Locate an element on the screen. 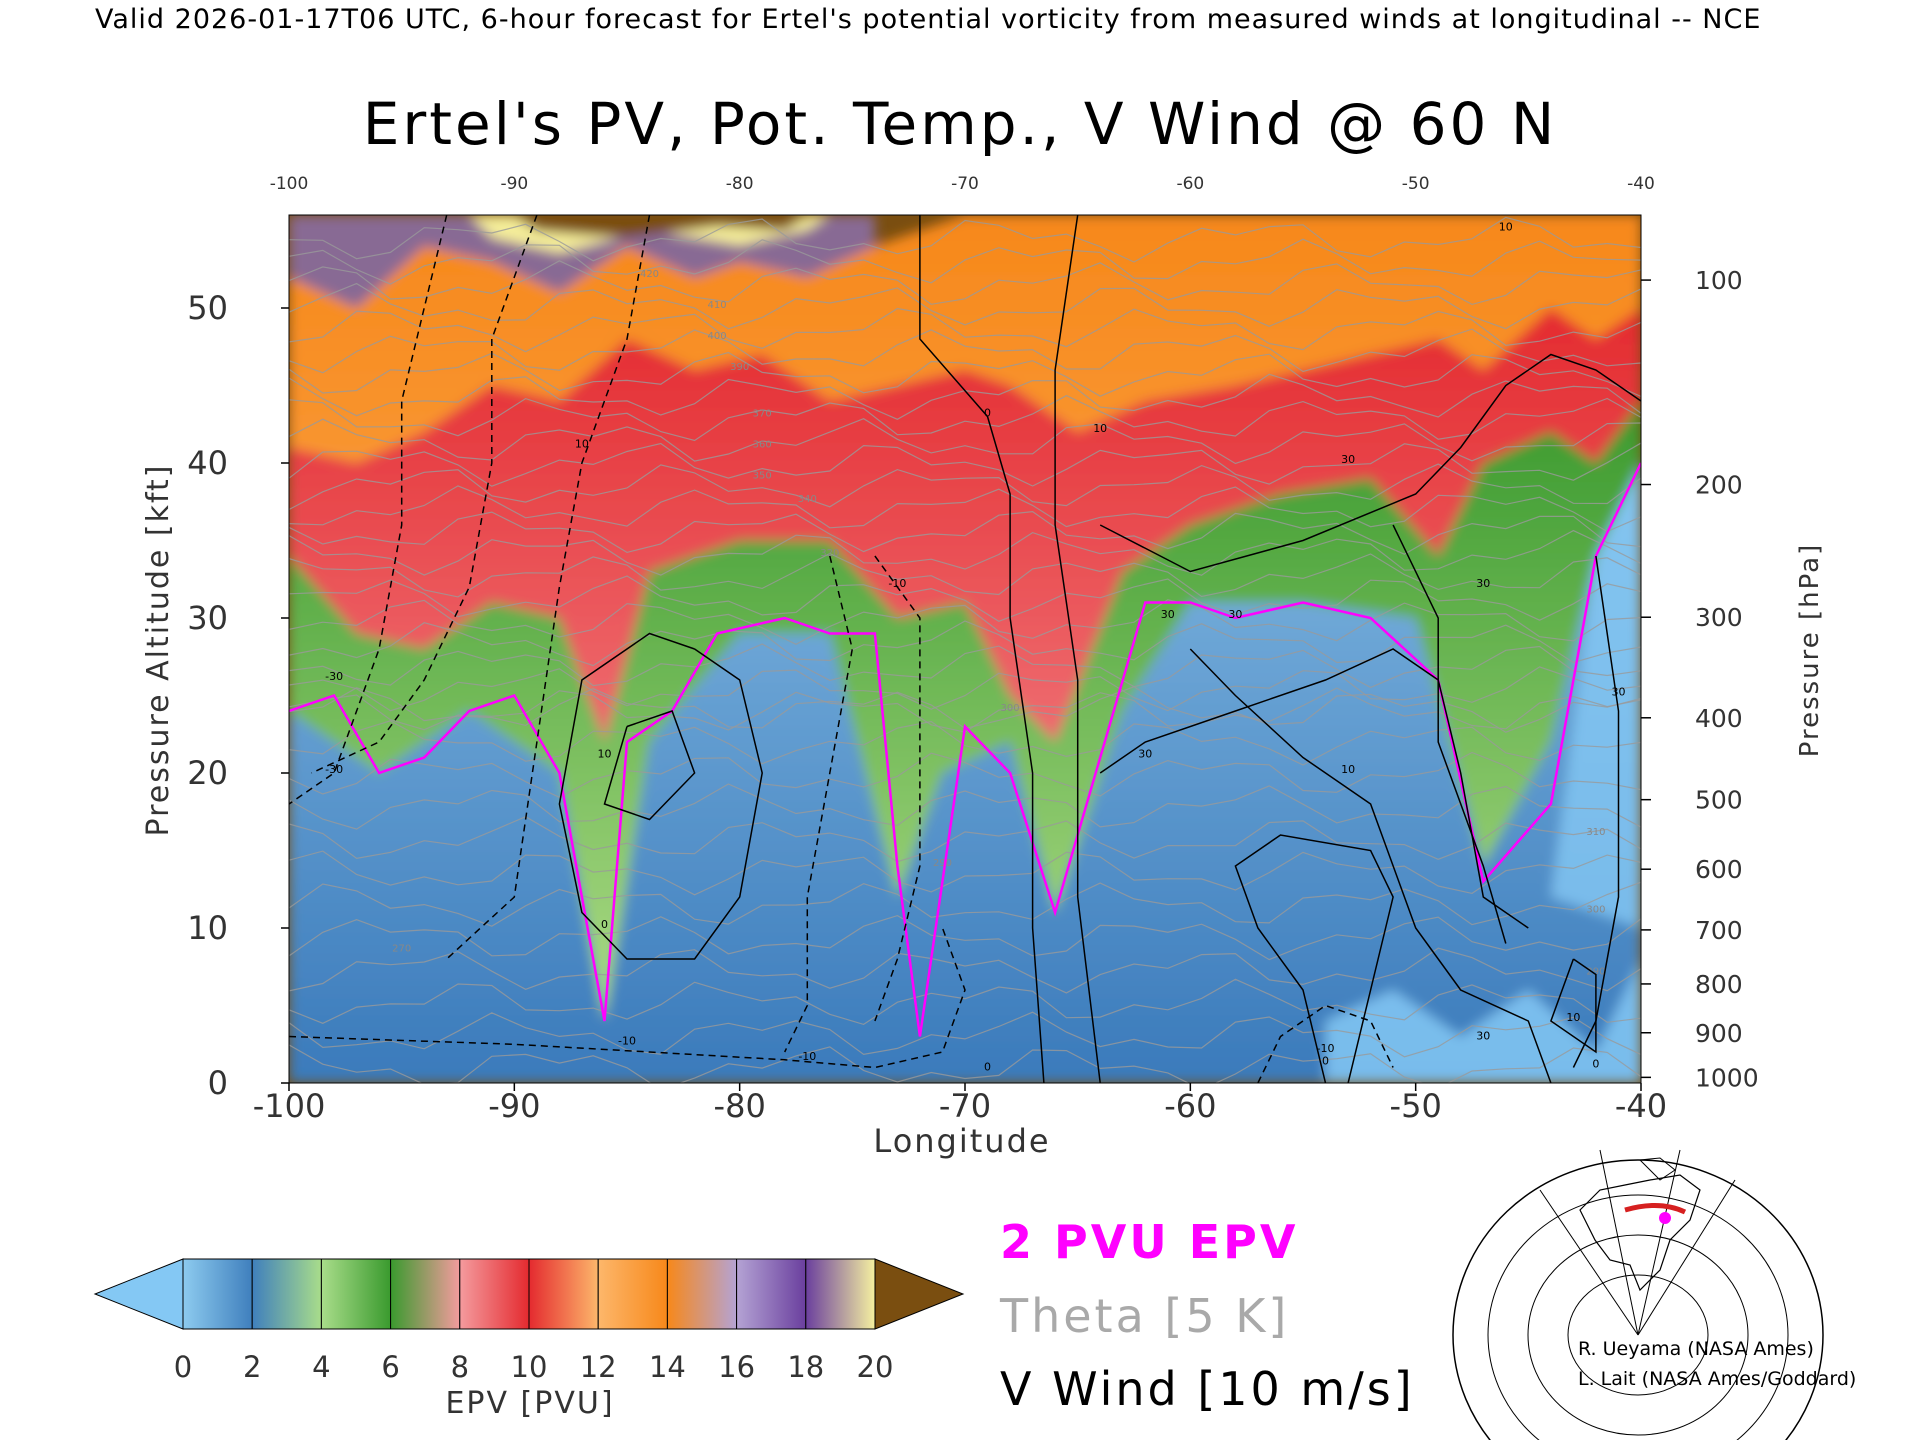 The width and height of the screenshot is (1920, 1440). colorbar-tick-label: 10 is located at coordinates (529, 1367).